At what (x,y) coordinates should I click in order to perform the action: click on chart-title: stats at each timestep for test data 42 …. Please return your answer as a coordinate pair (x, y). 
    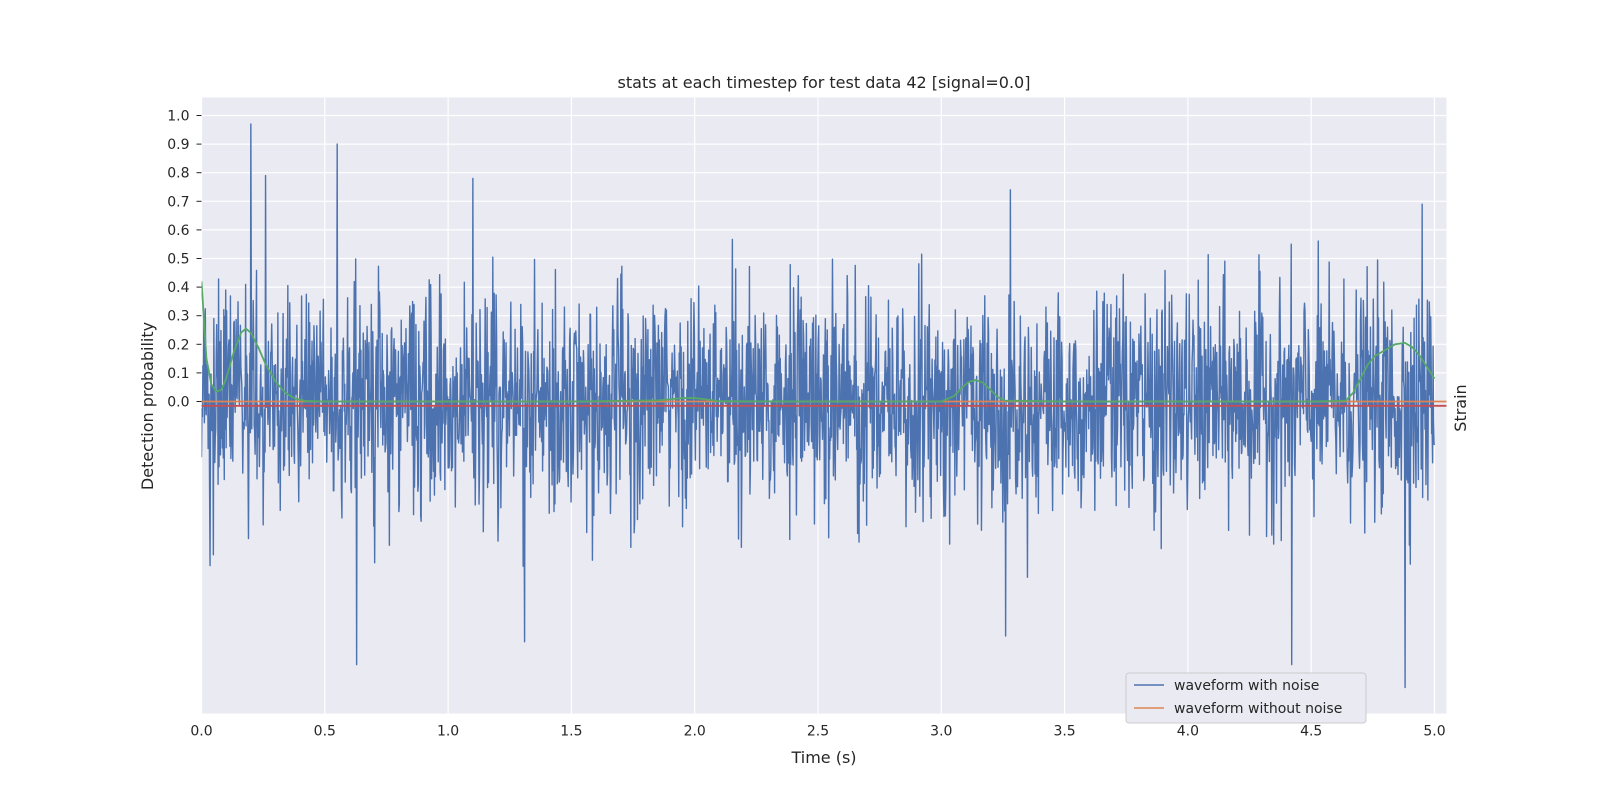
    Looking at the image, I should click on (824, 82).